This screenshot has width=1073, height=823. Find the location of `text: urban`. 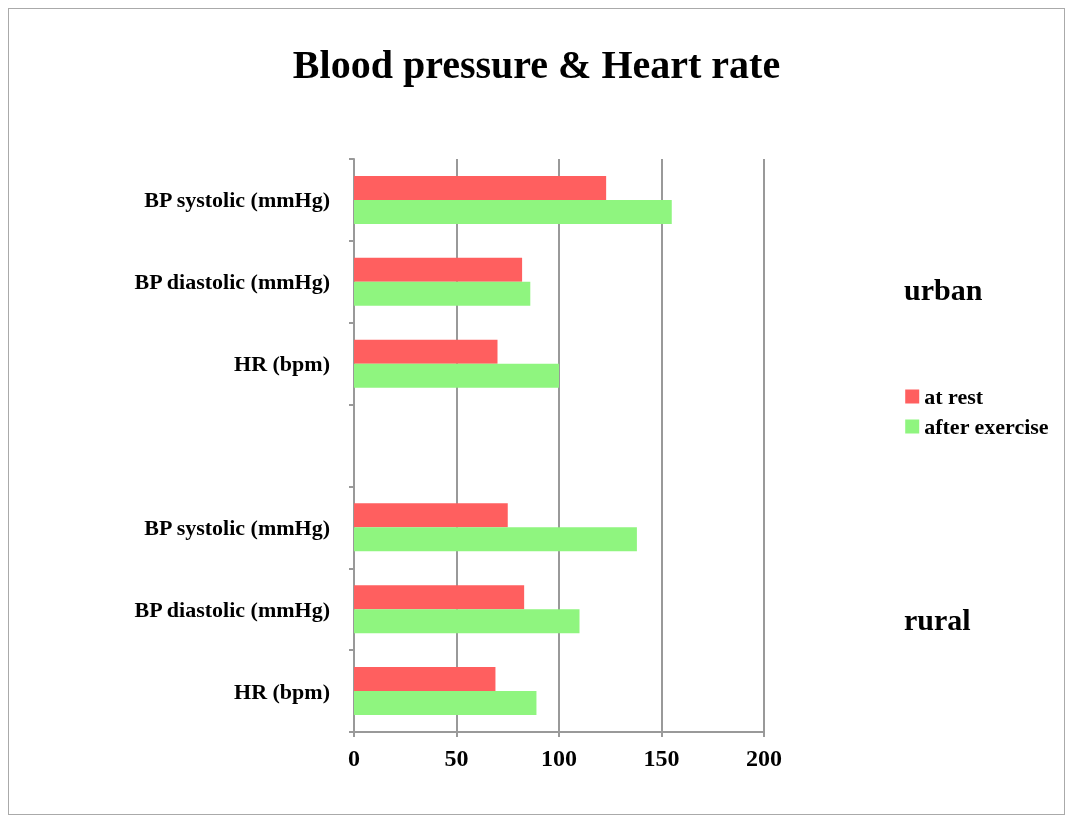

text: urban is located at coordinates (943, 290).